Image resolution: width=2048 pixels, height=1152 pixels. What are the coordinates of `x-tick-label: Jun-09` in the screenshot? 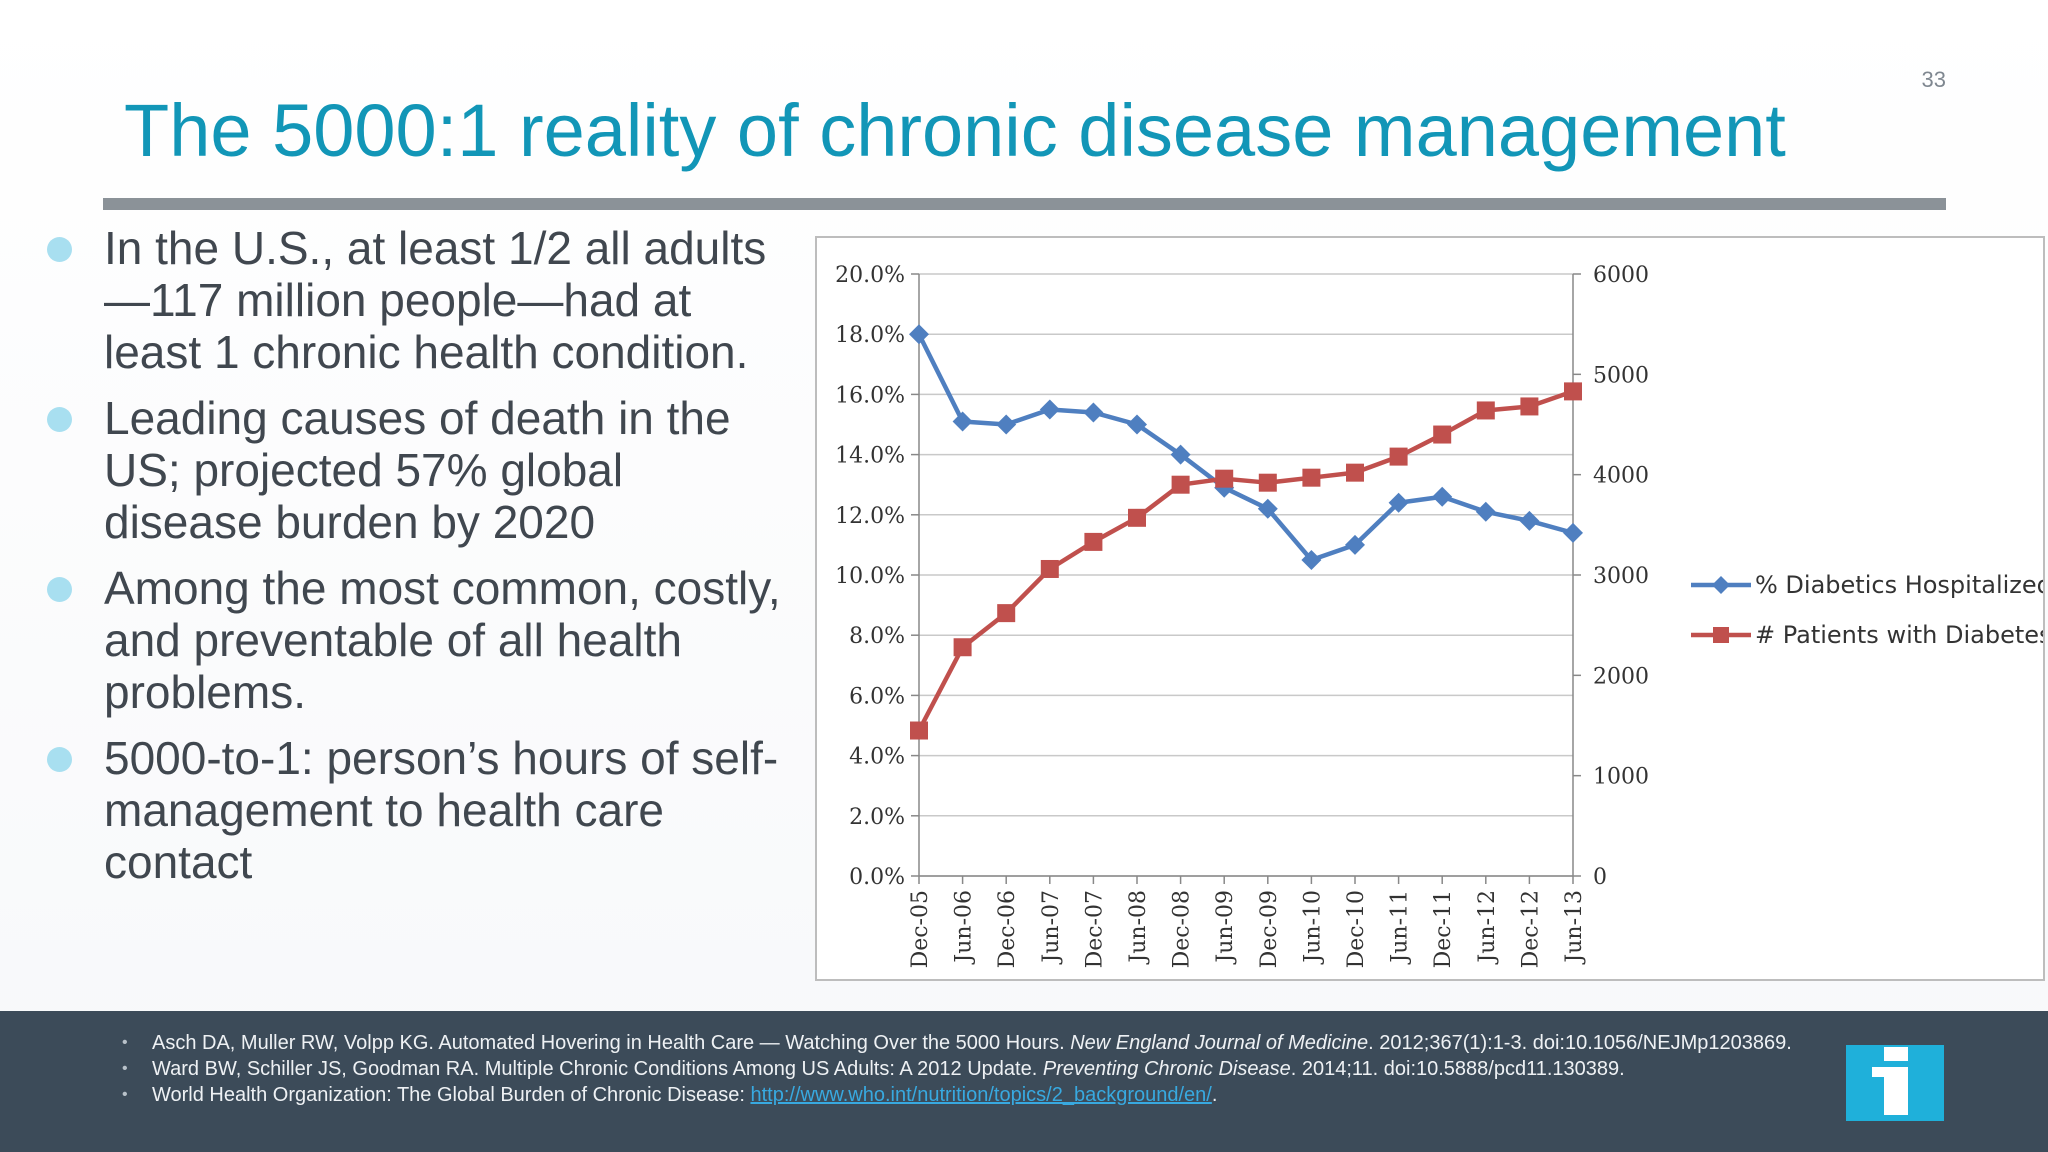 It's located at (1225, 927).